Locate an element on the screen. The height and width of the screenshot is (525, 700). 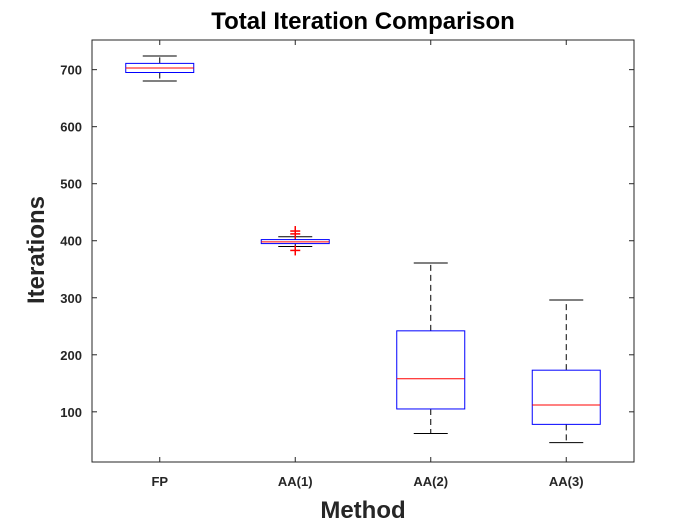
y-tick-label: 700 is located at coordinates (71, 70).